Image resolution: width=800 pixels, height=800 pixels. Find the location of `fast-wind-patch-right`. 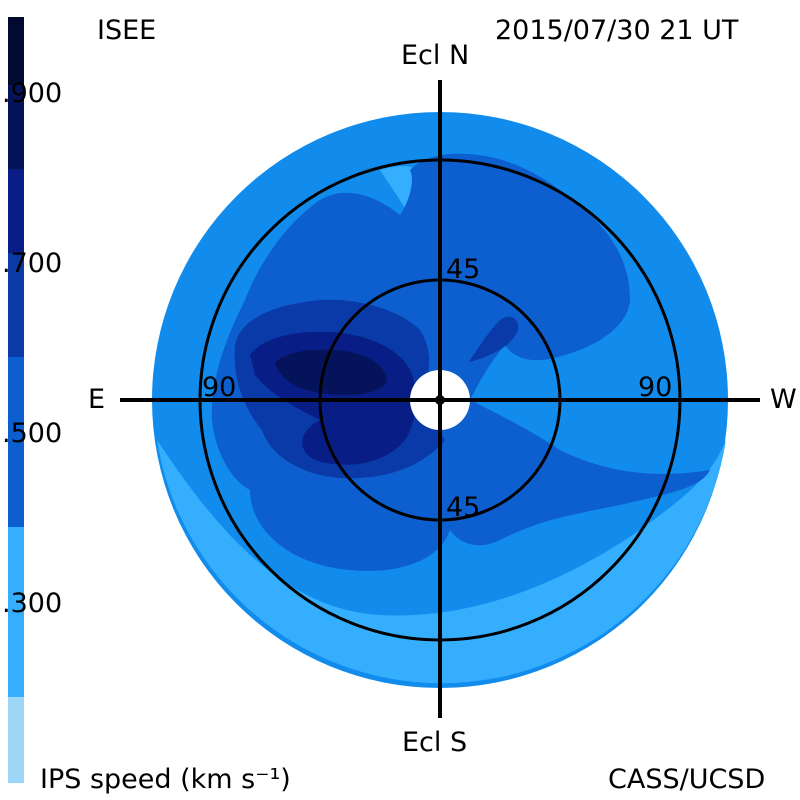

fast-wind-patch-right is located at coordinates (494, 339).